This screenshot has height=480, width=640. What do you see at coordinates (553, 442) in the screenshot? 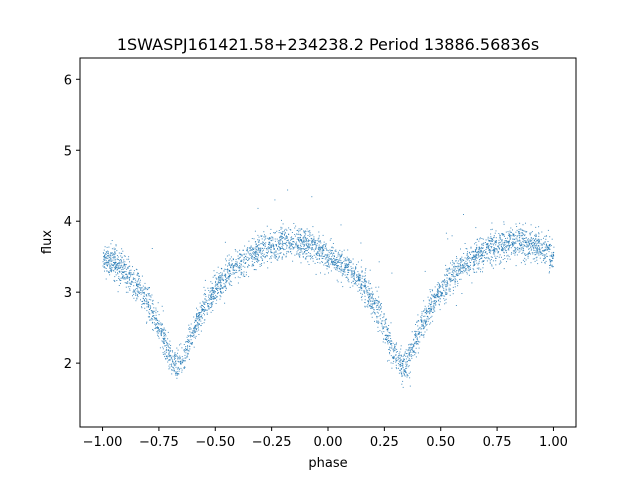
I see `x-tick-label: 1.00` at bounding box center [553, 442].